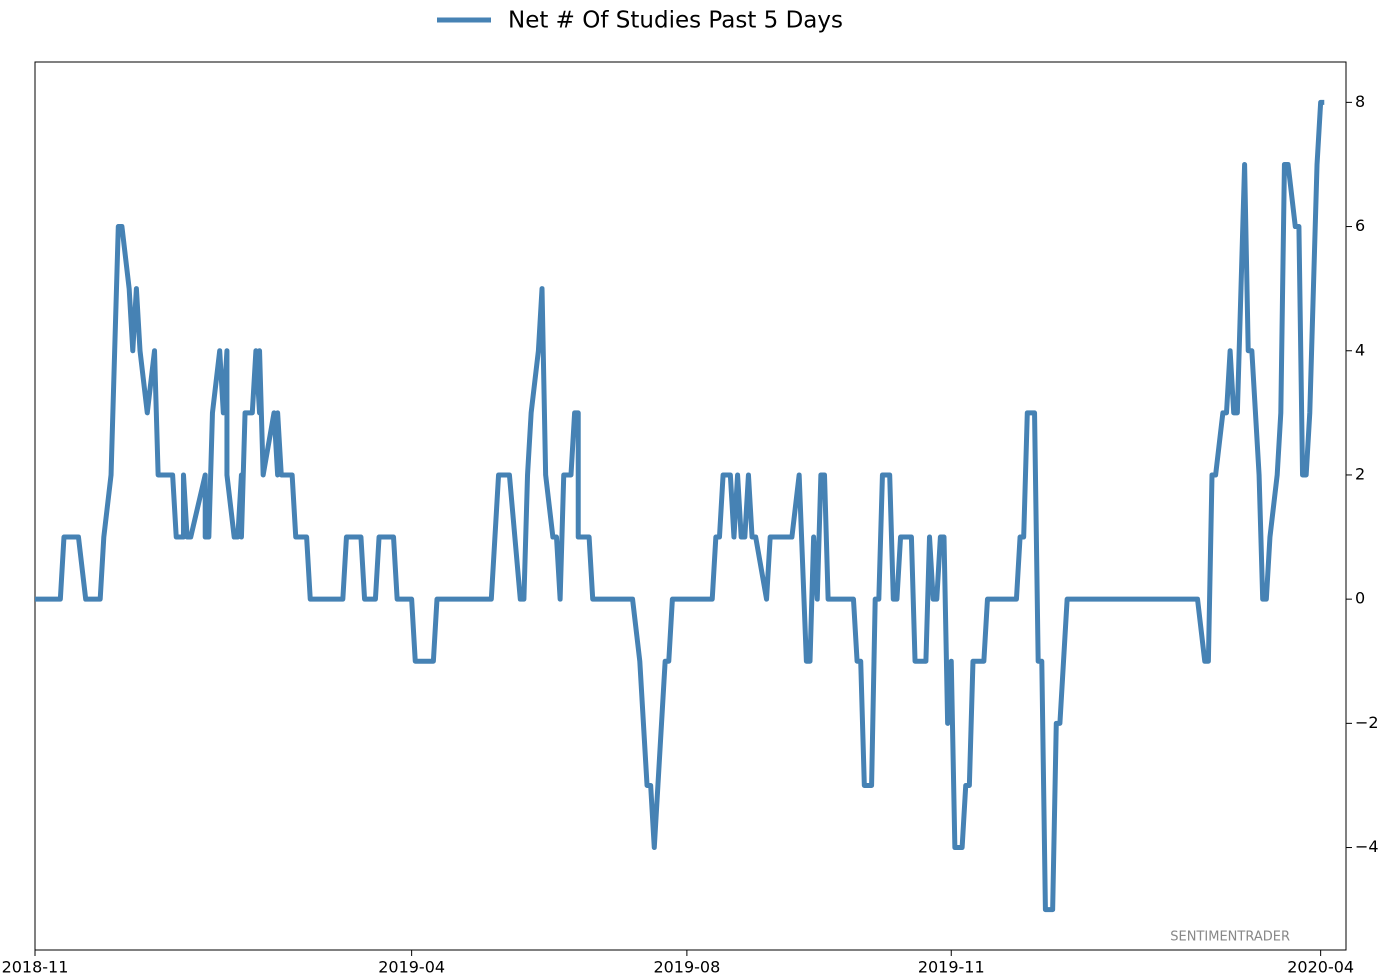 The height and width of the screenshot is (978, 1379). I want to click on x-tick-label: 2018-11, so click(35, 967).